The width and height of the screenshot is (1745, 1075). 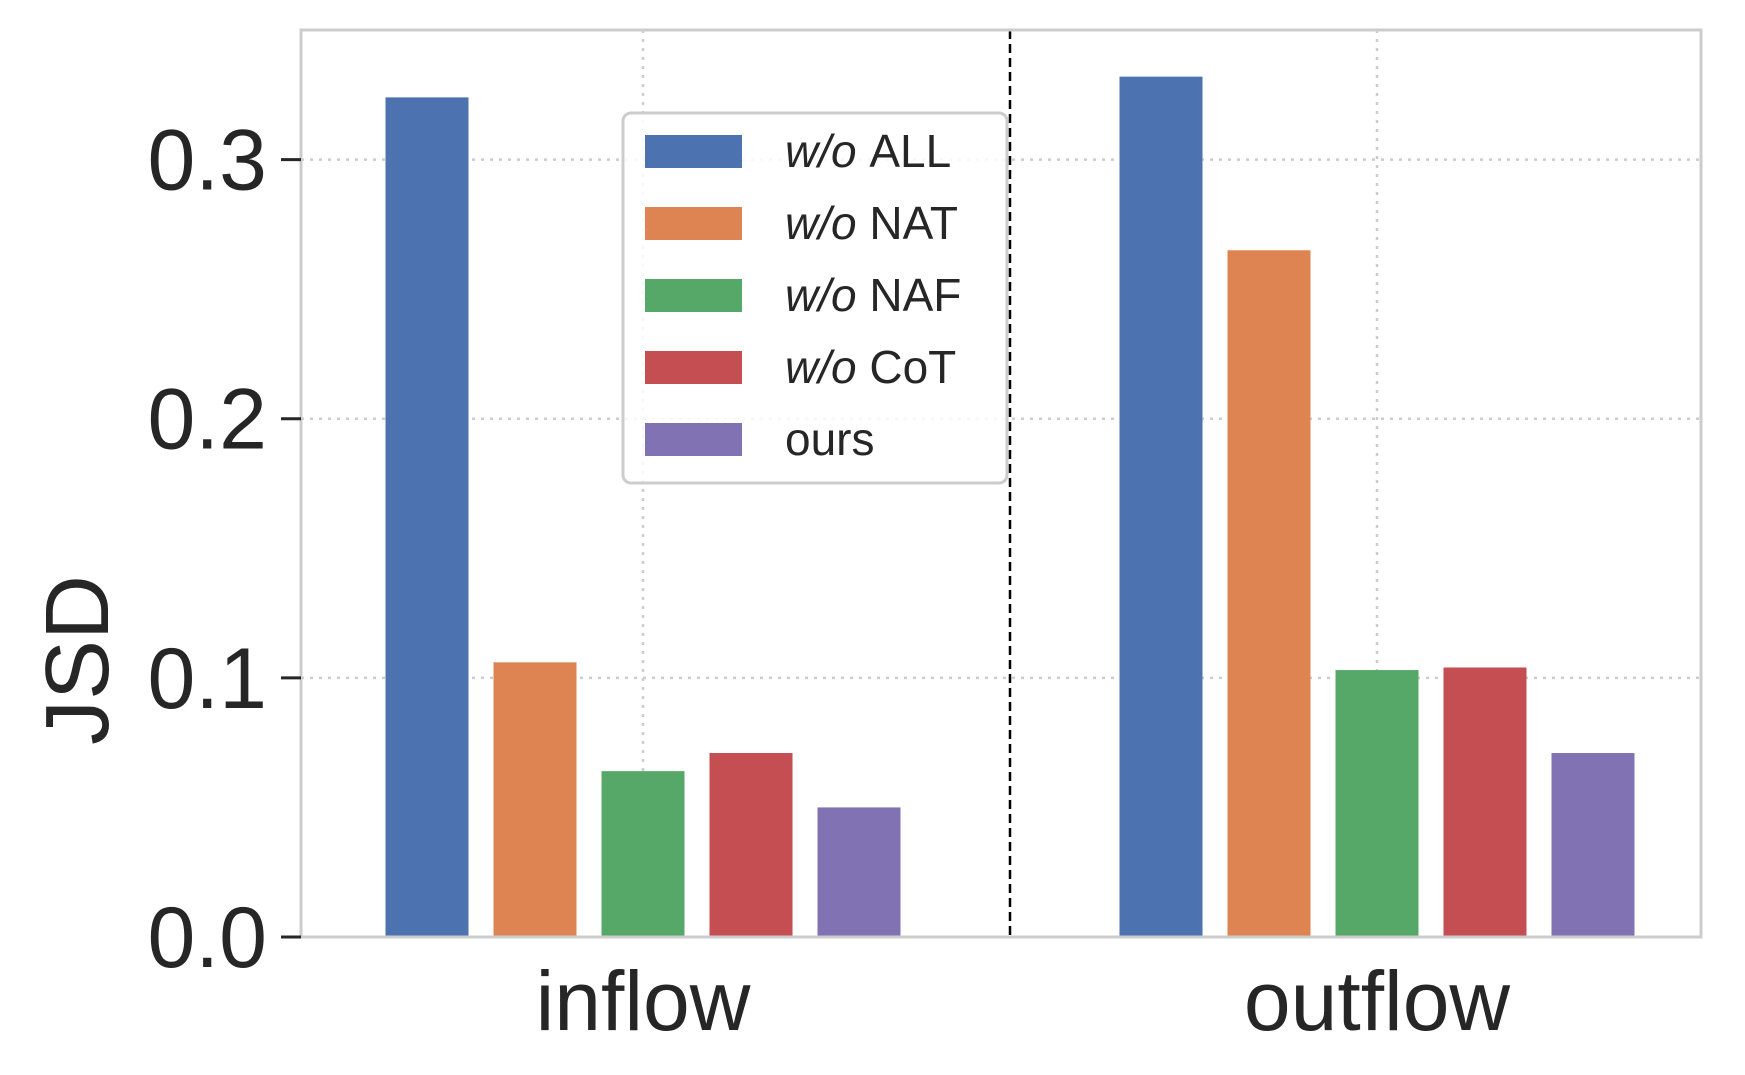 What do you see at coordinates (207, 938) in the screenshot?
I see `y-tick-label: 0.0` at bounding box center [207, 938].